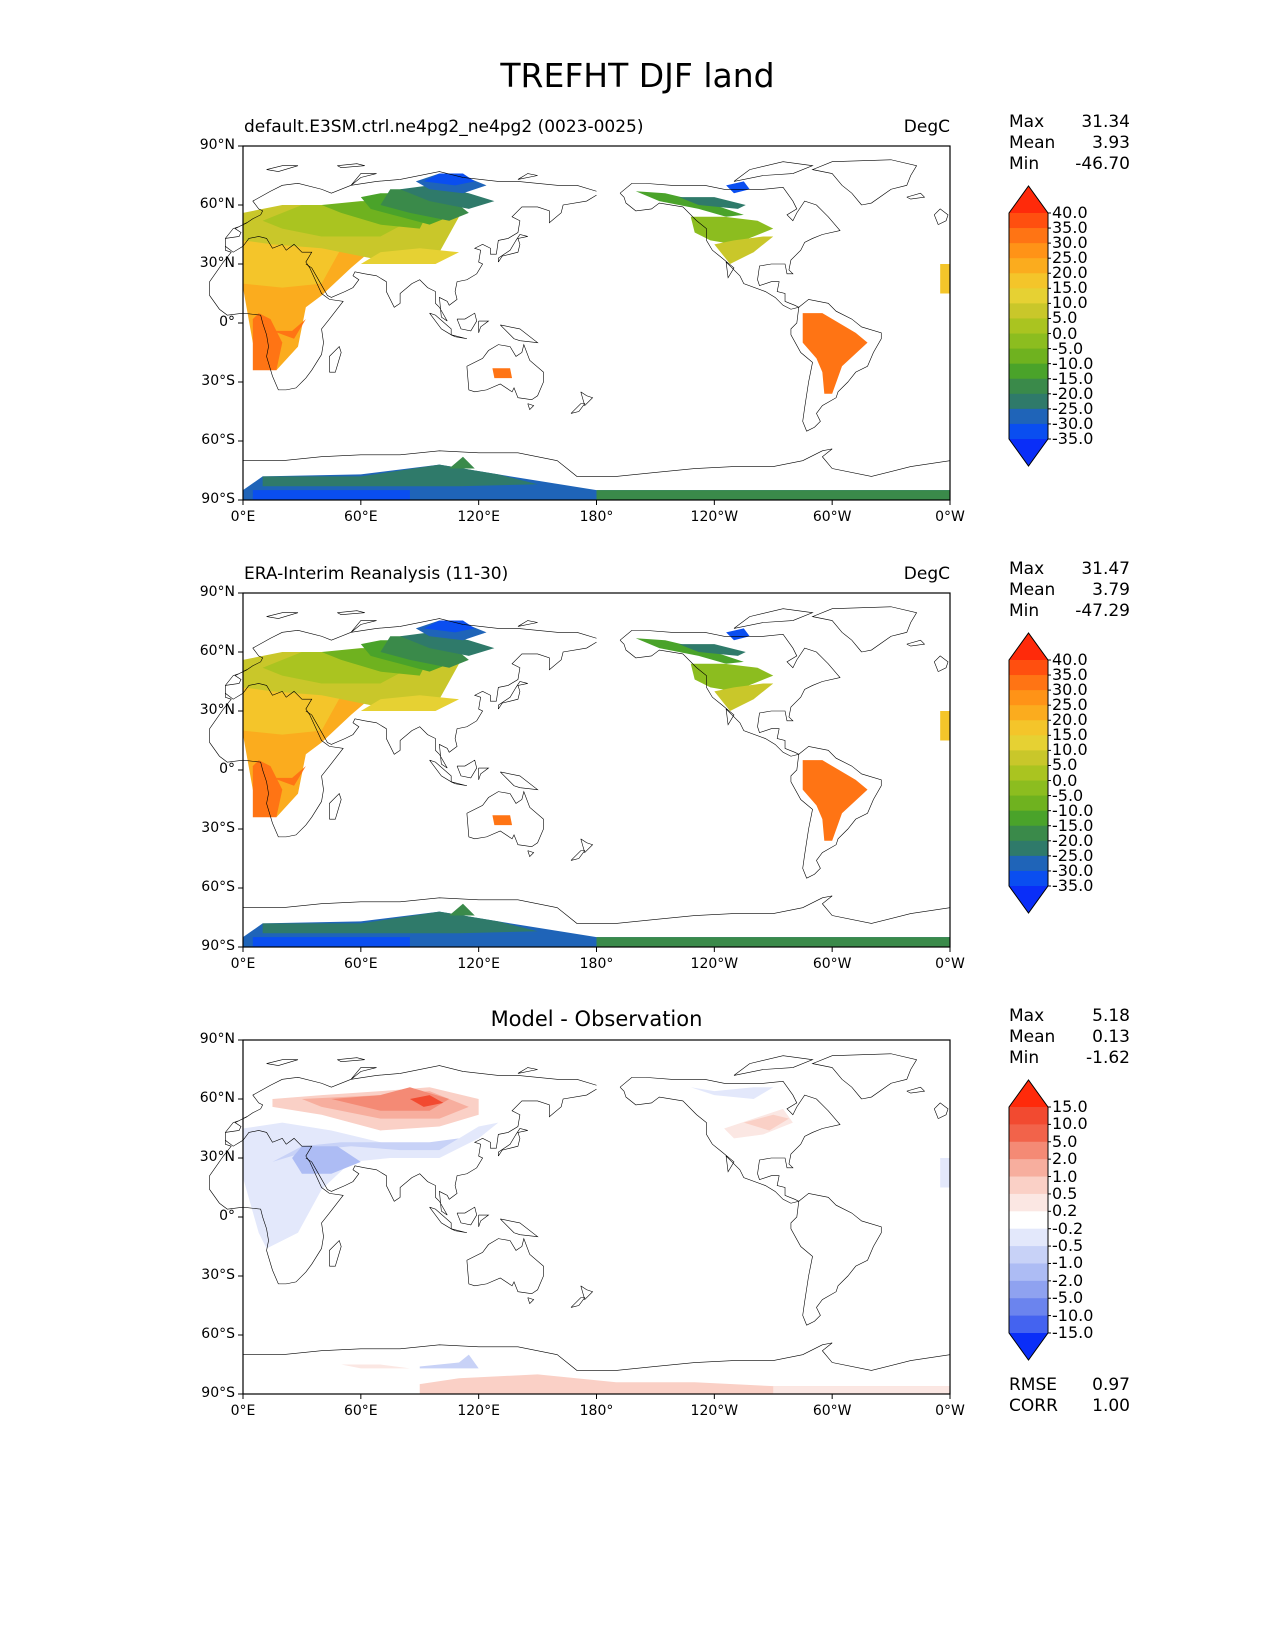  I want to click on colorbar-label: 25.0, so click(1070, 705).